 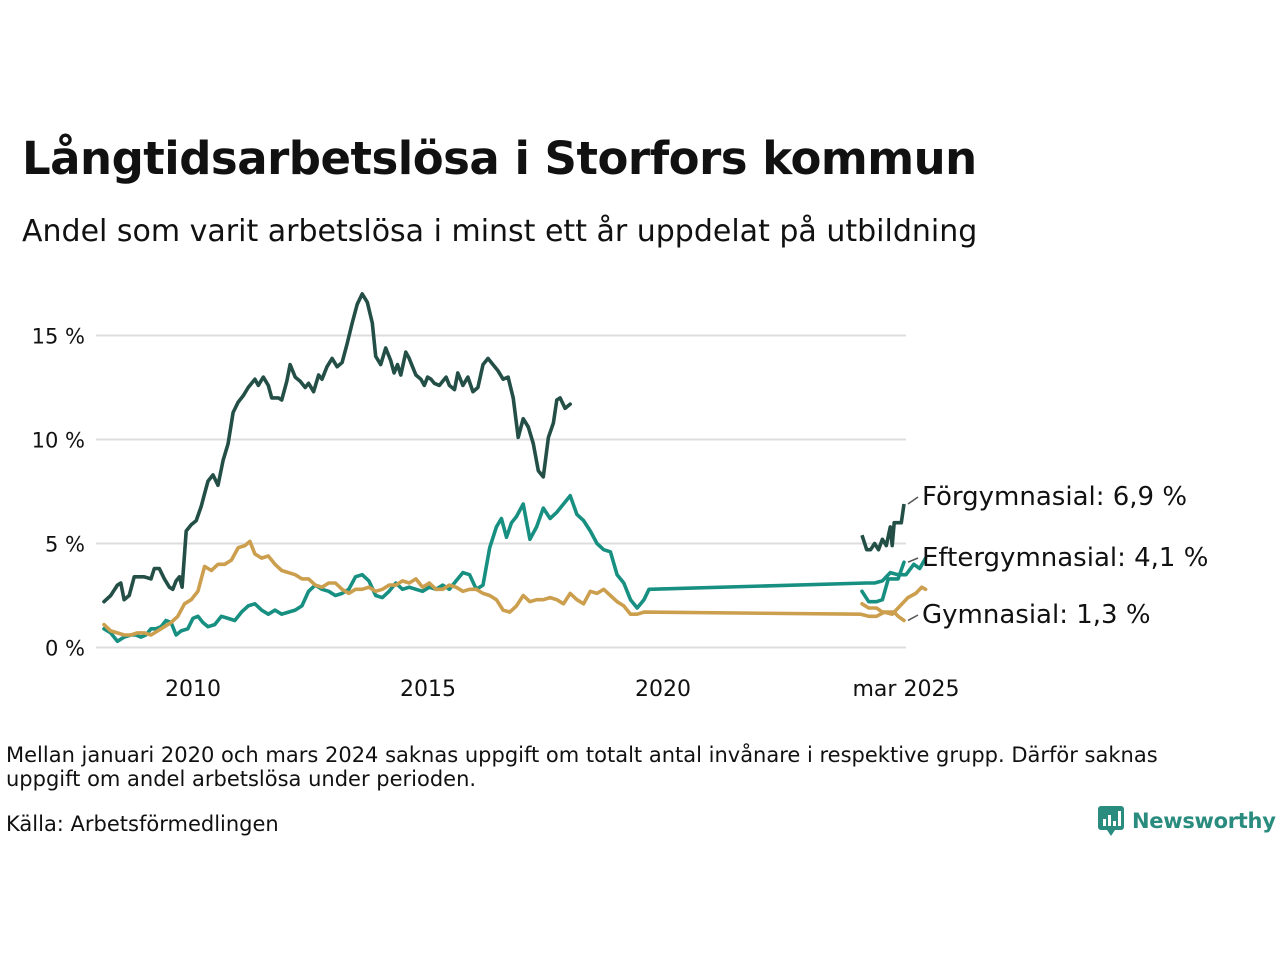 I want to click on source-note: Källa: Arbetsförmedlingen, so click(x=142, y=824).